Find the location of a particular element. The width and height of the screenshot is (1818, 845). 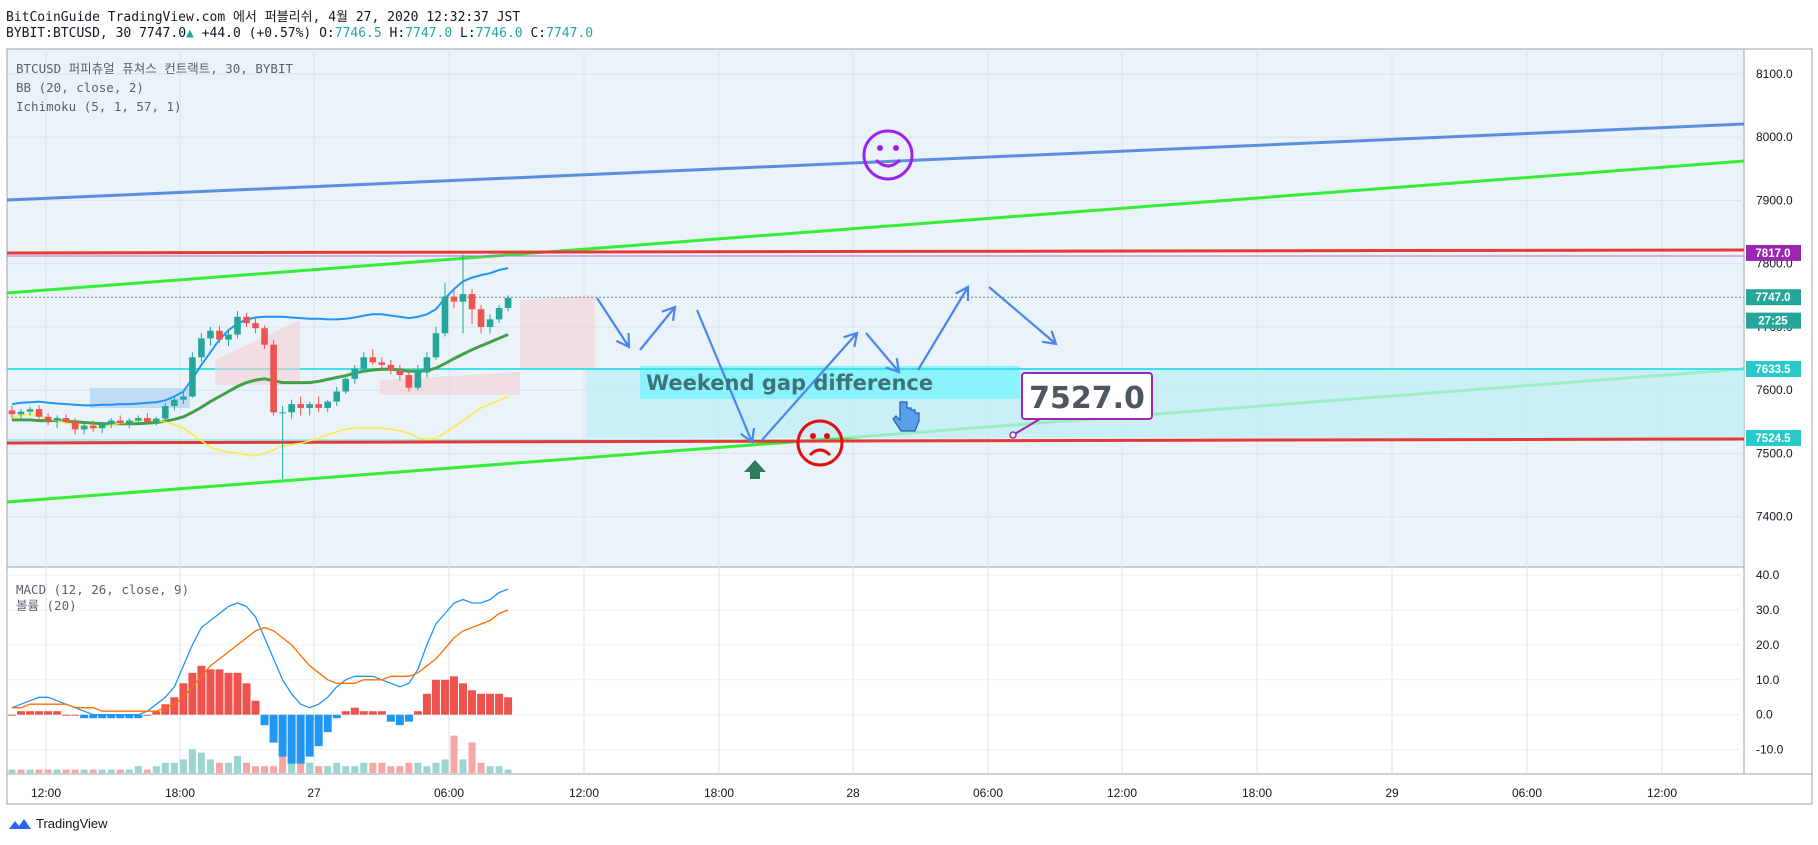

happy-face-icon is located at coordinates (888, 155).